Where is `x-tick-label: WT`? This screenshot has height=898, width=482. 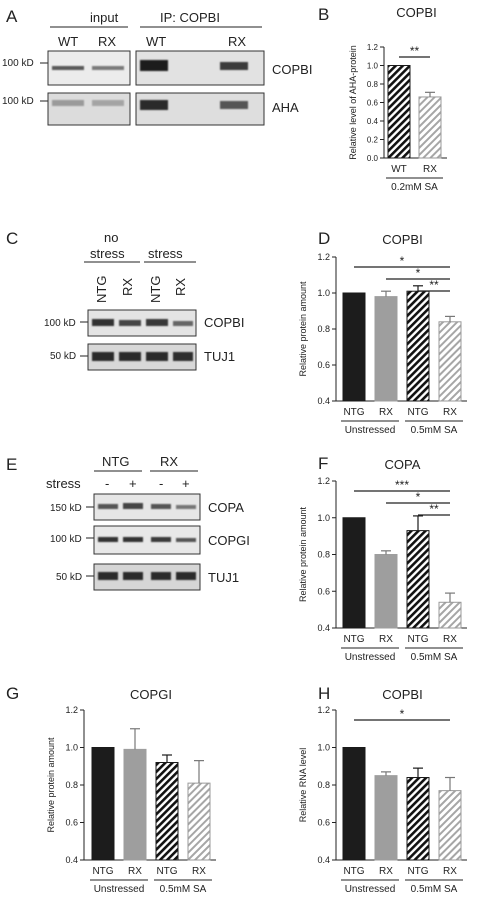 x-tick-label: WT is located at coordinates (399, 169).